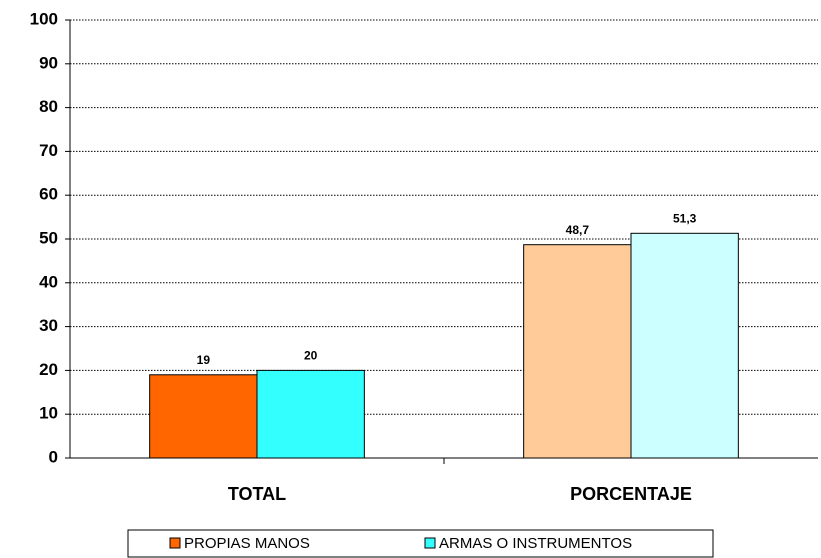 The height and width of the screenshot is (558, 821). I want to click on legend-label: PROPIAS MANOS, so click(247, 543).